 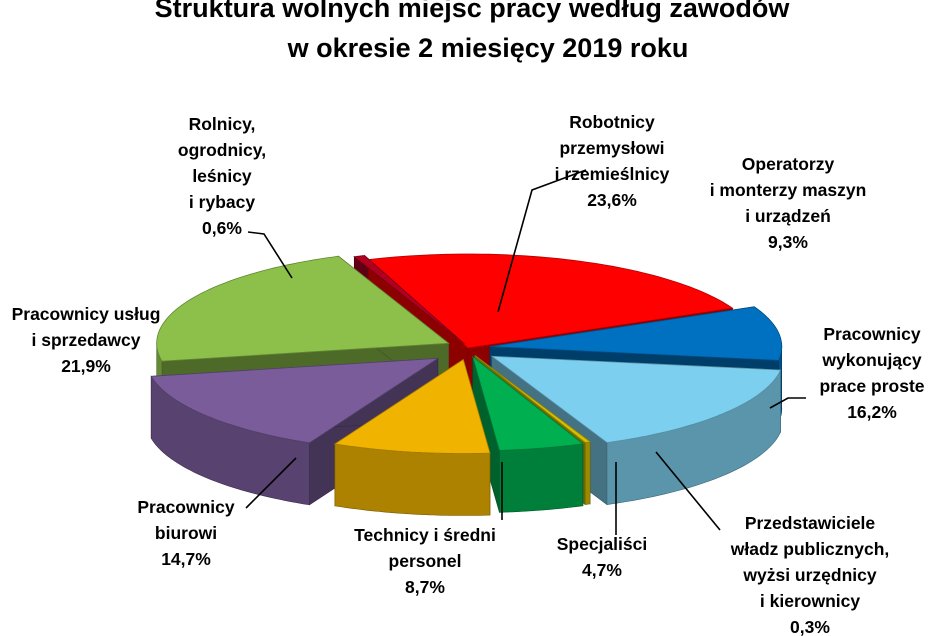 What do you see at coordinates (425, 587) in the screenshot?
I see `slice-value-label: 8,7%` at bounding box center [425, 587].